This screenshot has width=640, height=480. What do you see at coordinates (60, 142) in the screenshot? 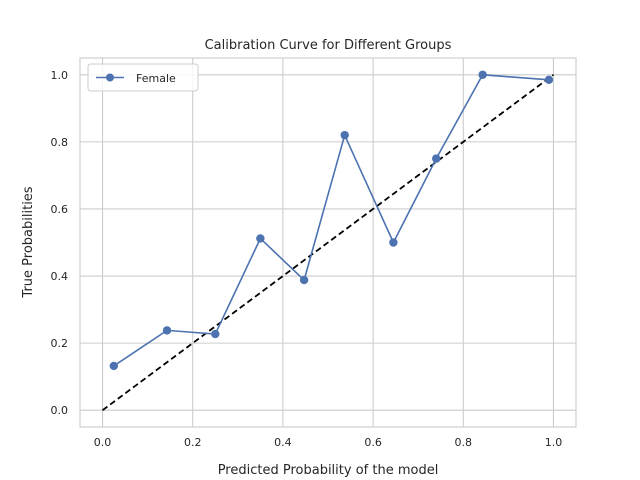
I see `y-tick-label: 0.8` at bounding box center [60, 142].